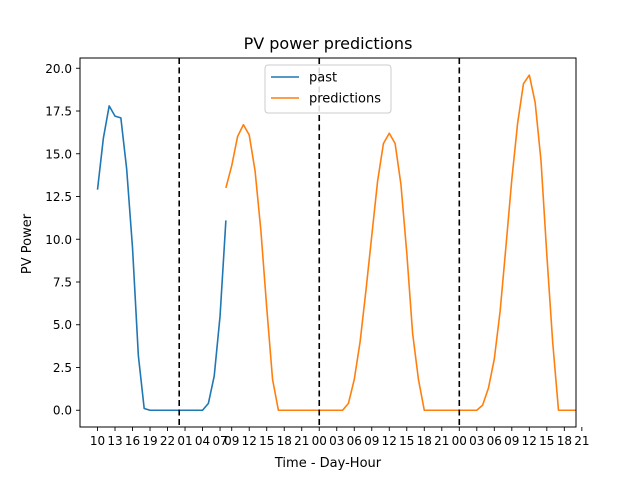 The image size is (640, 480). What do you see at coordinates (149, 441) in the screenshot?
I see `x-tick-label: 19` at bounding box center [149, 441].